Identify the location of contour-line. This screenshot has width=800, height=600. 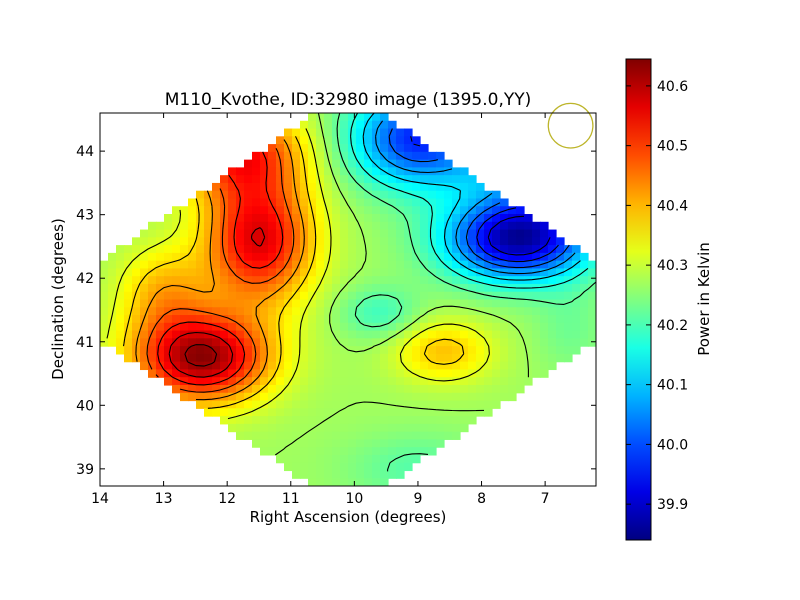
(220, 270).